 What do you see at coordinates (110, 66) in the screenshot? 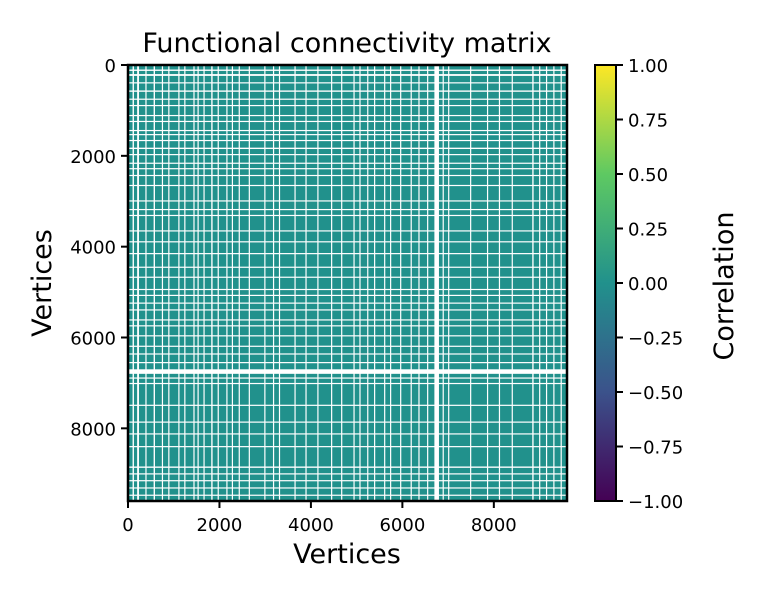
I see `y-tick-label: 0` at bounding box center [110, 66].